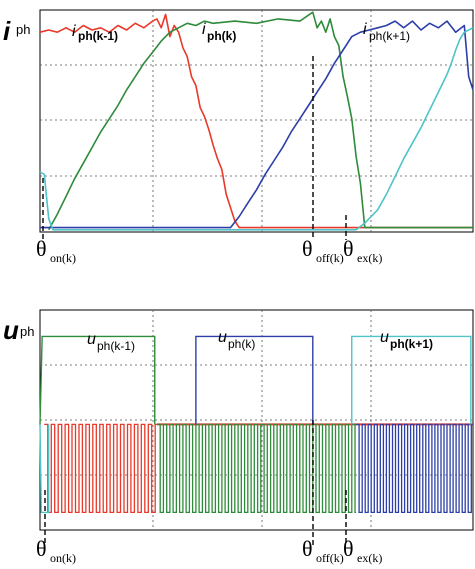  What do you see at coordinates (411, 380) in the screenshot?
I see `voltage-series-previous-line-plateau` at bounding box center [411, 380].